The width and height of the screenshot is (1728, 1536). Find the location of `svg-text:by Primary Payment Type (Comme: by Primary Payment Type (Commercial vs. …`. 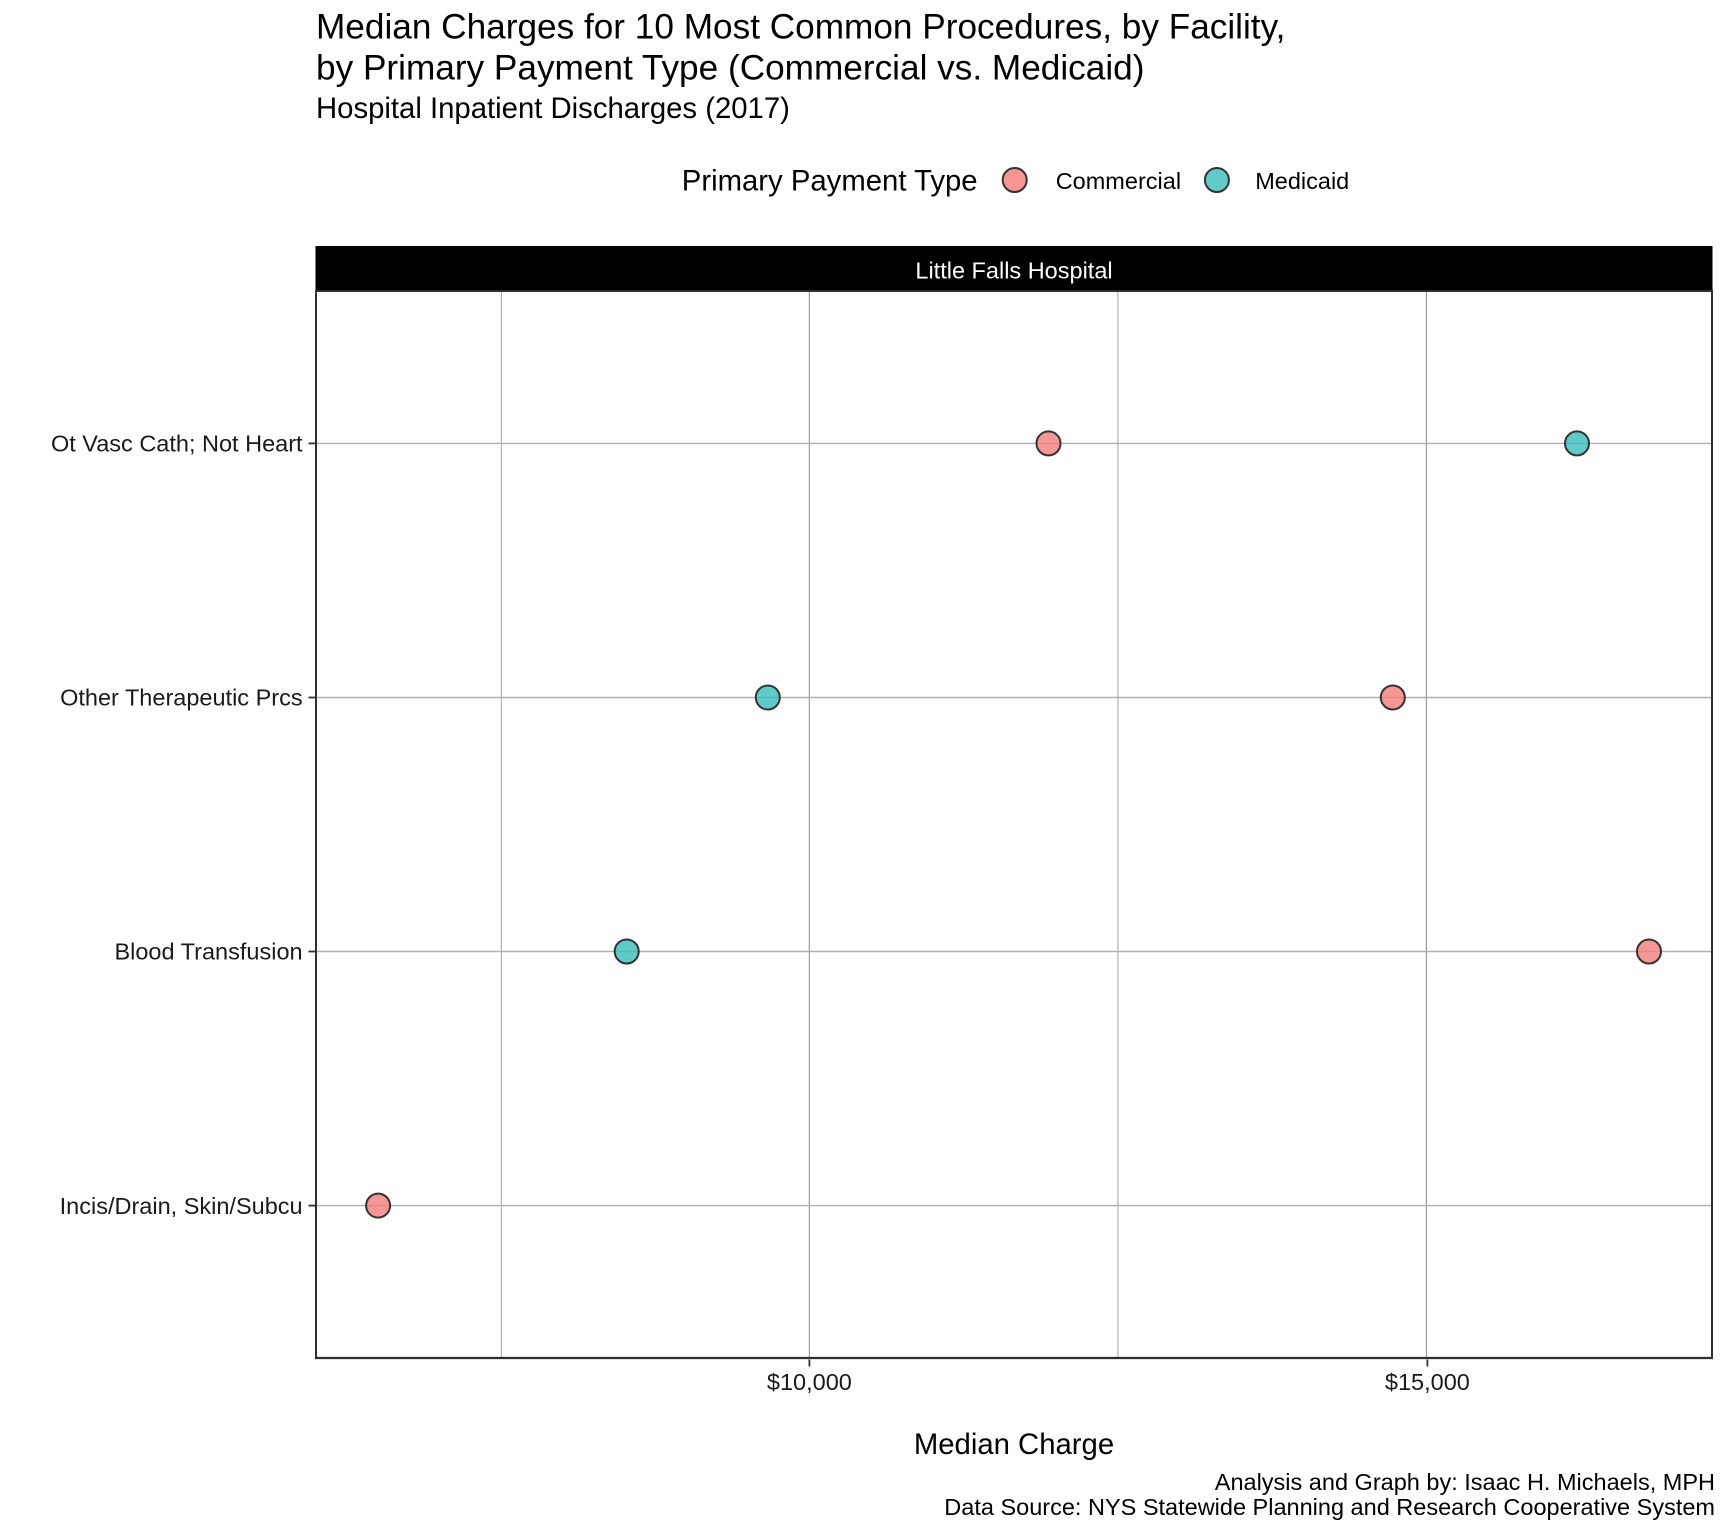

svg-text:by Primary Payment Type (Comme: by Primary Payment Type (Commercial vs. … is located at coordinates (730, 67).